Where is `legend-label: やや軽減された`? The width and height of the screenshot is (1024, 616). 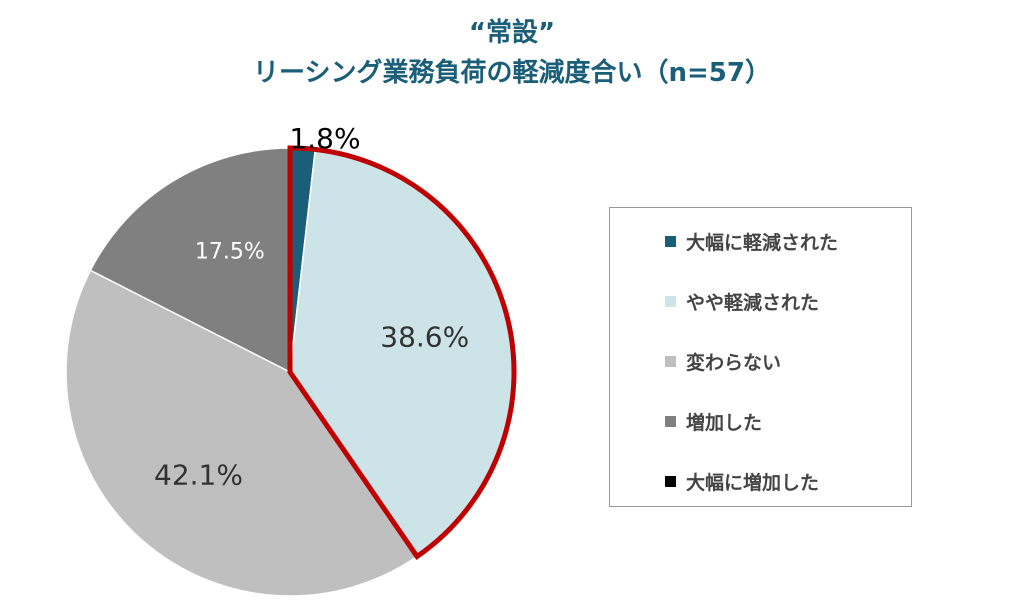
legend-label: やや軽減された is located at coordinates (753, 303).